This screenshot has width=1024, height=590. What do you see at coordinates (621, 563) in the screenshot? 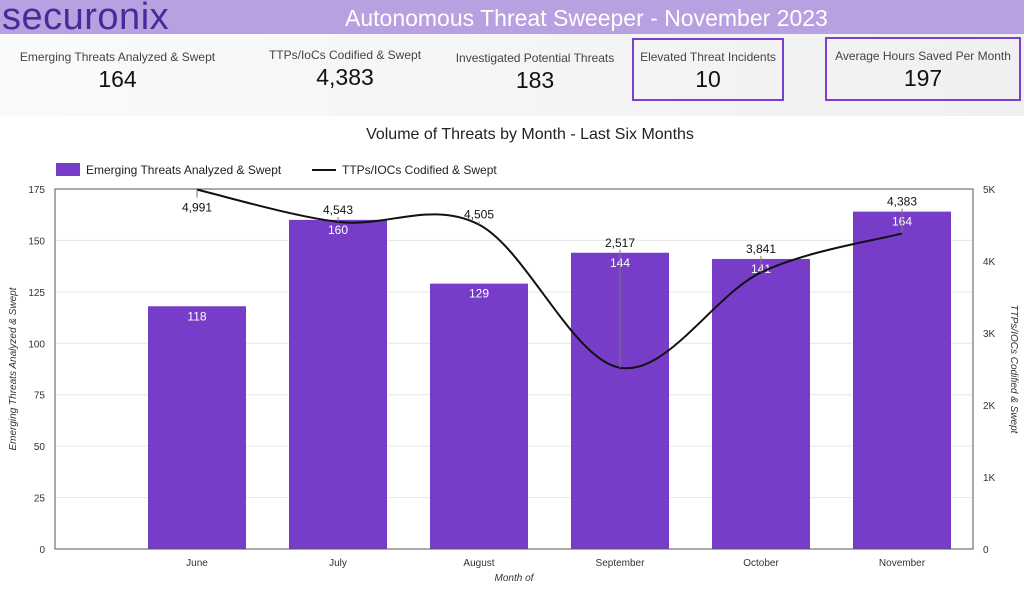
I see `x-tick-label: September` at bounding box center [621, 563].